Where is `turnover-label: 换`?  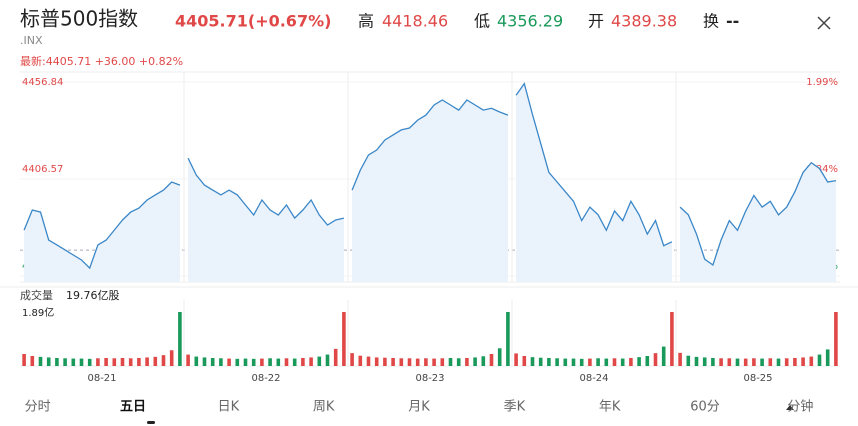 turnover-label: 换 is located at coordinates (711, 21).